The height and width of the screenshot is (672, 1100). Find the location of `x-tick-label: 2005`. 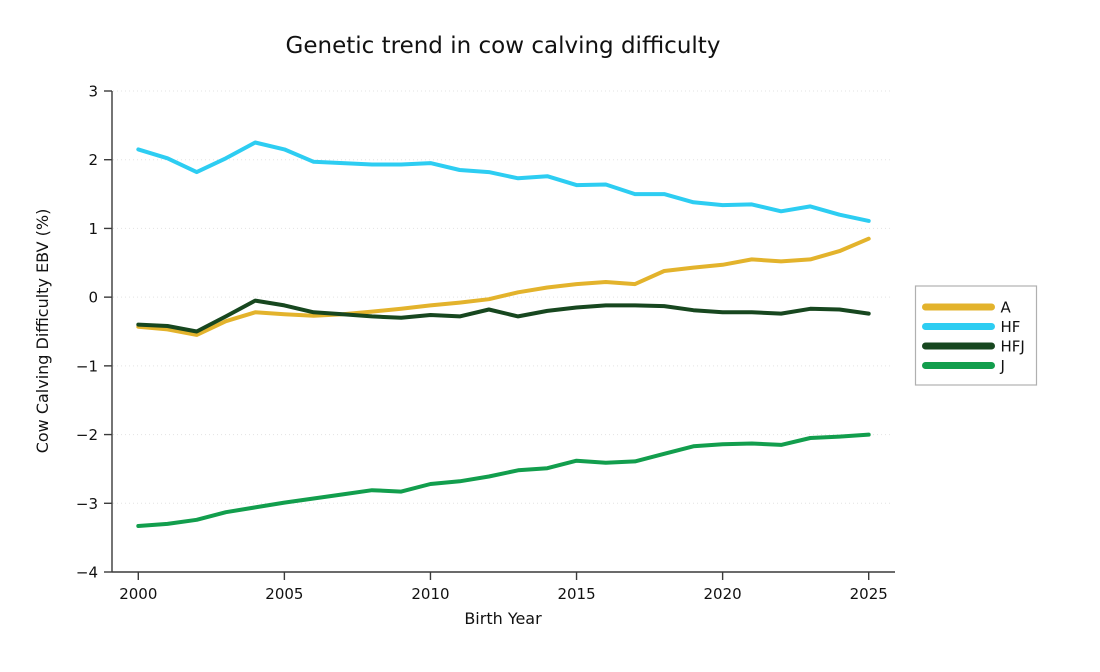

x-tick-label: 2005 is located at coordinates (284, 594).